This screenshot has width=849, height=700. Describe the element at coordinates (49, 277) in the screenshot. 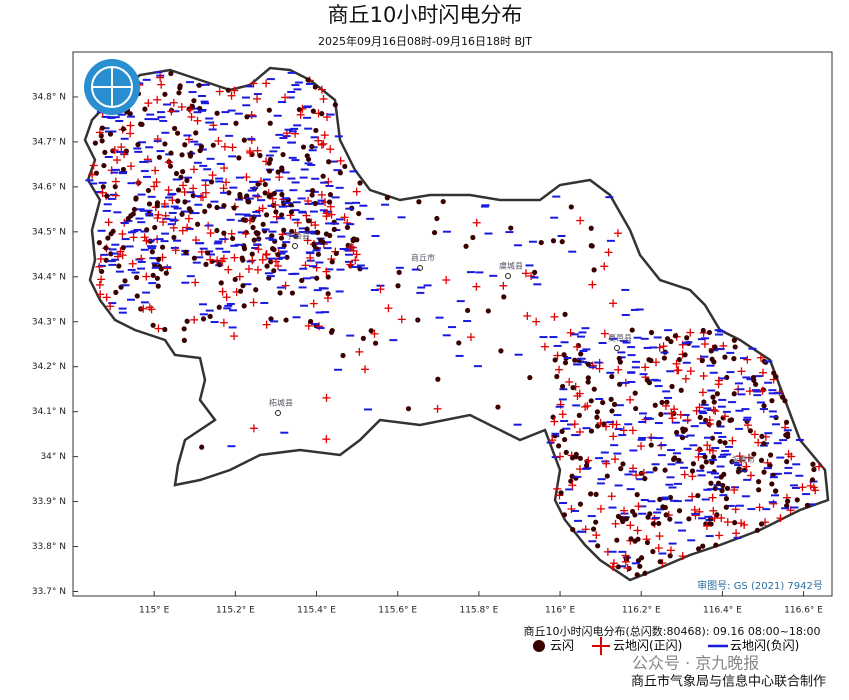

I see `y-tick-label: 34.4° N` at that location.